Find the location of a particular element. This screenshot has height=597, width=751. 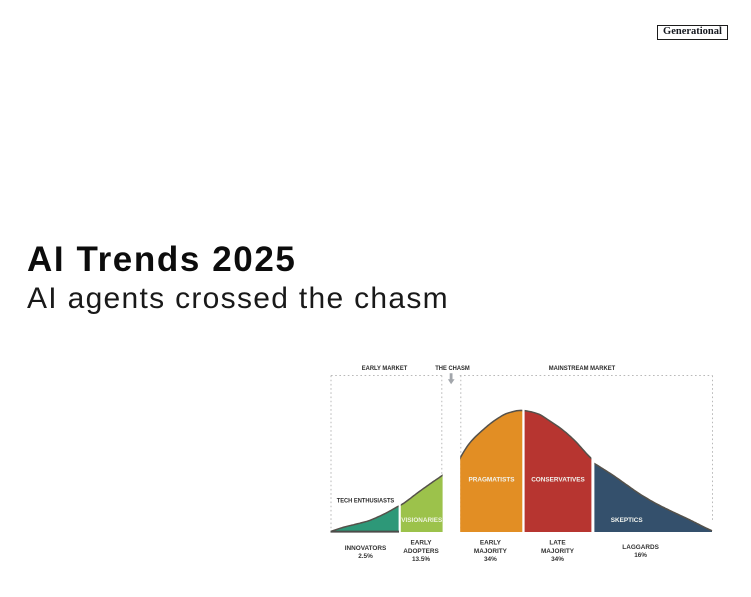

svg-text: LAGGARDS is located at coordinates (640, 547).